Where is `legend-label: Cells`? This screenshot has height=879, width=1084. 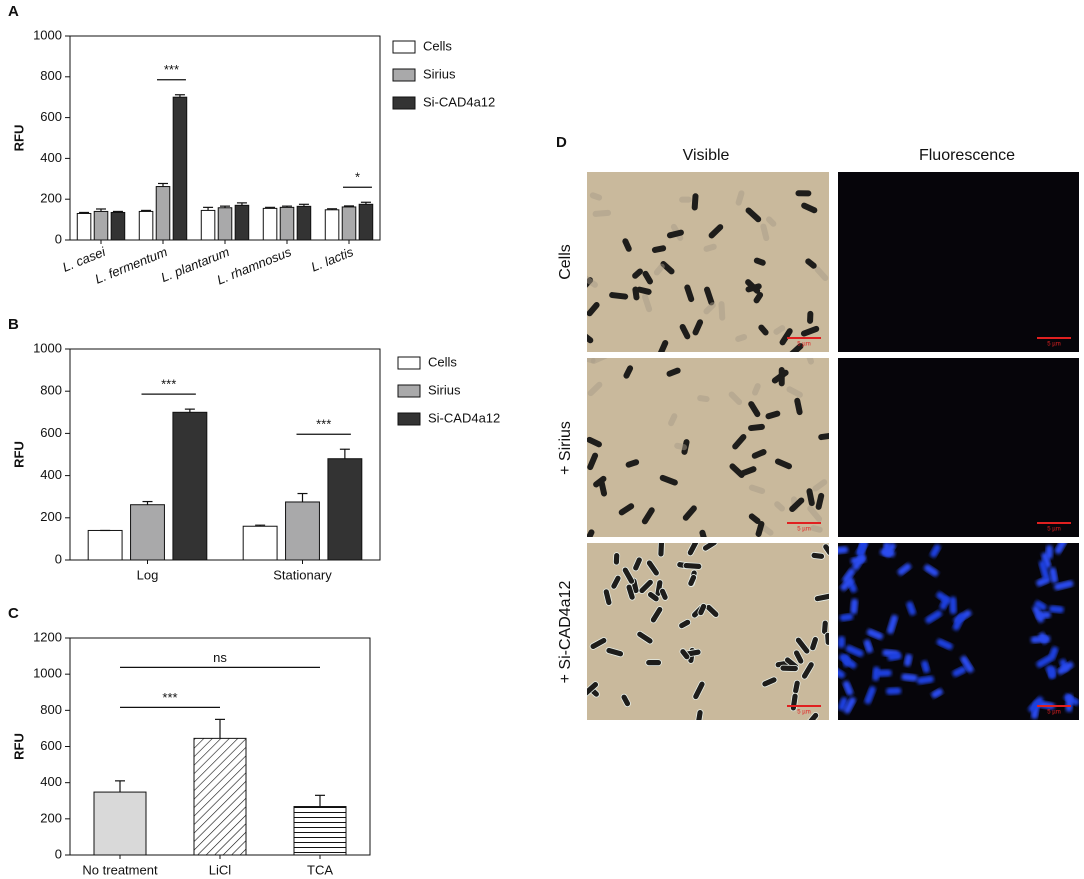
legend-label: Cells is located at coordinates (442, 361).